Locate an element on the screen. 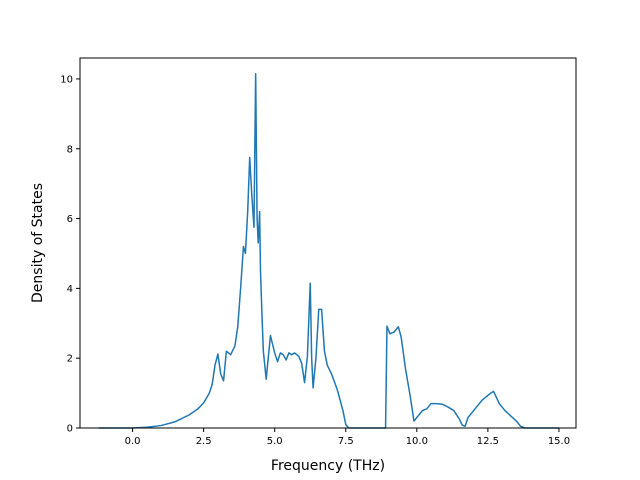 This screenshot has height=480, width=640. y-tick-label: 6 is located at coordinates (70, 219).